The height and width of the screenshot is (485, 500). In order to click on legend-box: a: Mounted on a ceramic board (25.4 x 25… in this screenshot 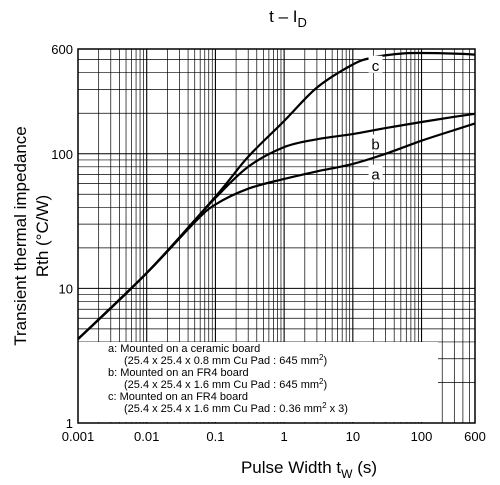, I will do `click(258, 382)`.